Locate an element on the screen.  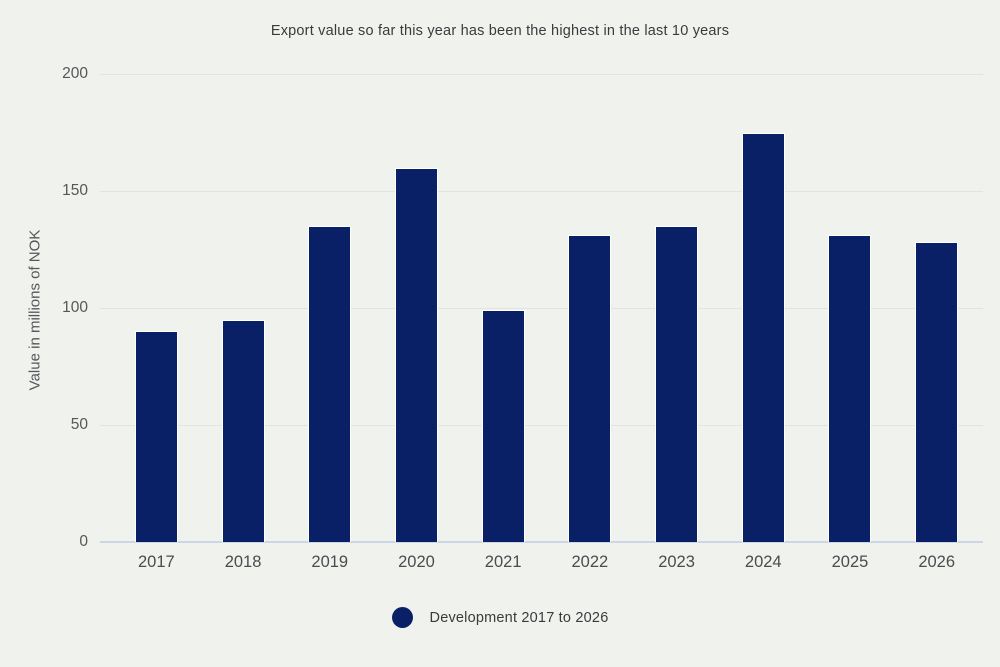
x-label-2026: 2026 is located at coordinates (937, 562).